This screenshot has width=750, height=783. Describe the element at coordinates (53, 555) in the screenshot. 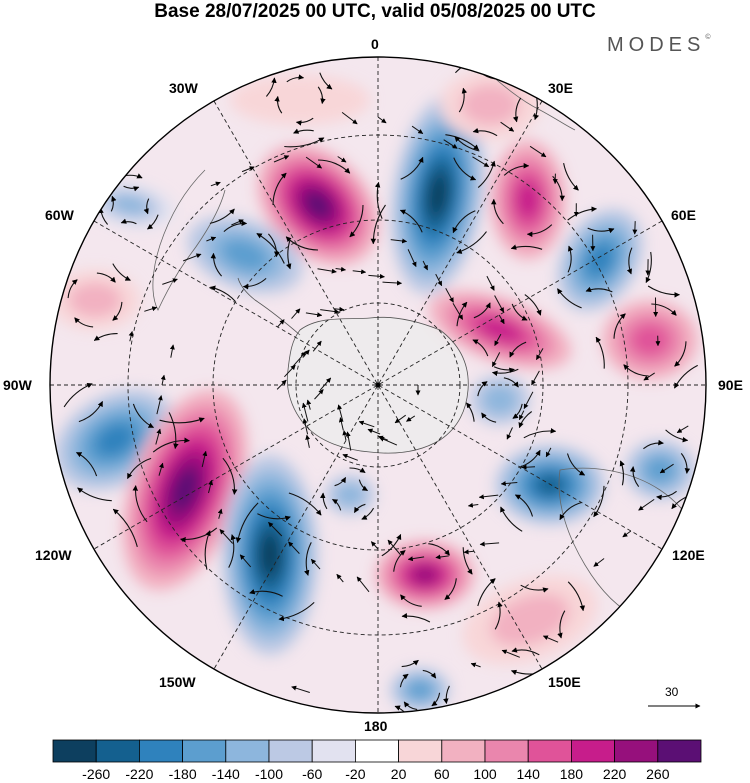

I see `label-120w: 120W` at that location.